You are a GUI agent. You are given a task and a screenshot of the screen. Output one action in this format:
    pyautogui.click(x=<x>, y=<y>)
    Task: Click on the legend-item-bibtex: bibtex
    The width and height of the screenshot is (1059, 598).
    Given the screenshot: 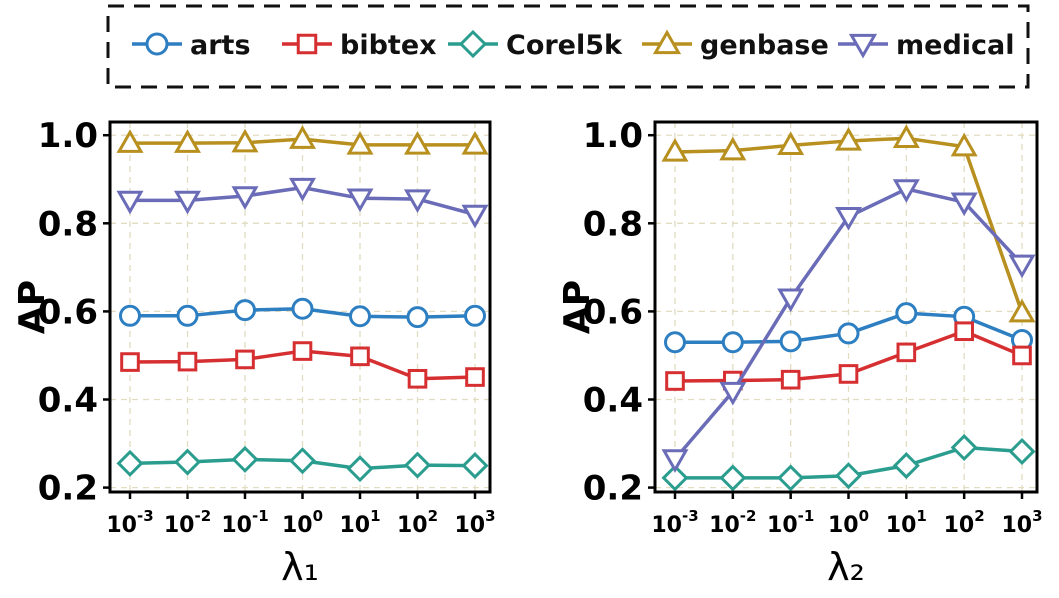 What is the action you would take?
    pyautogui.click(x=359, y=45)
    